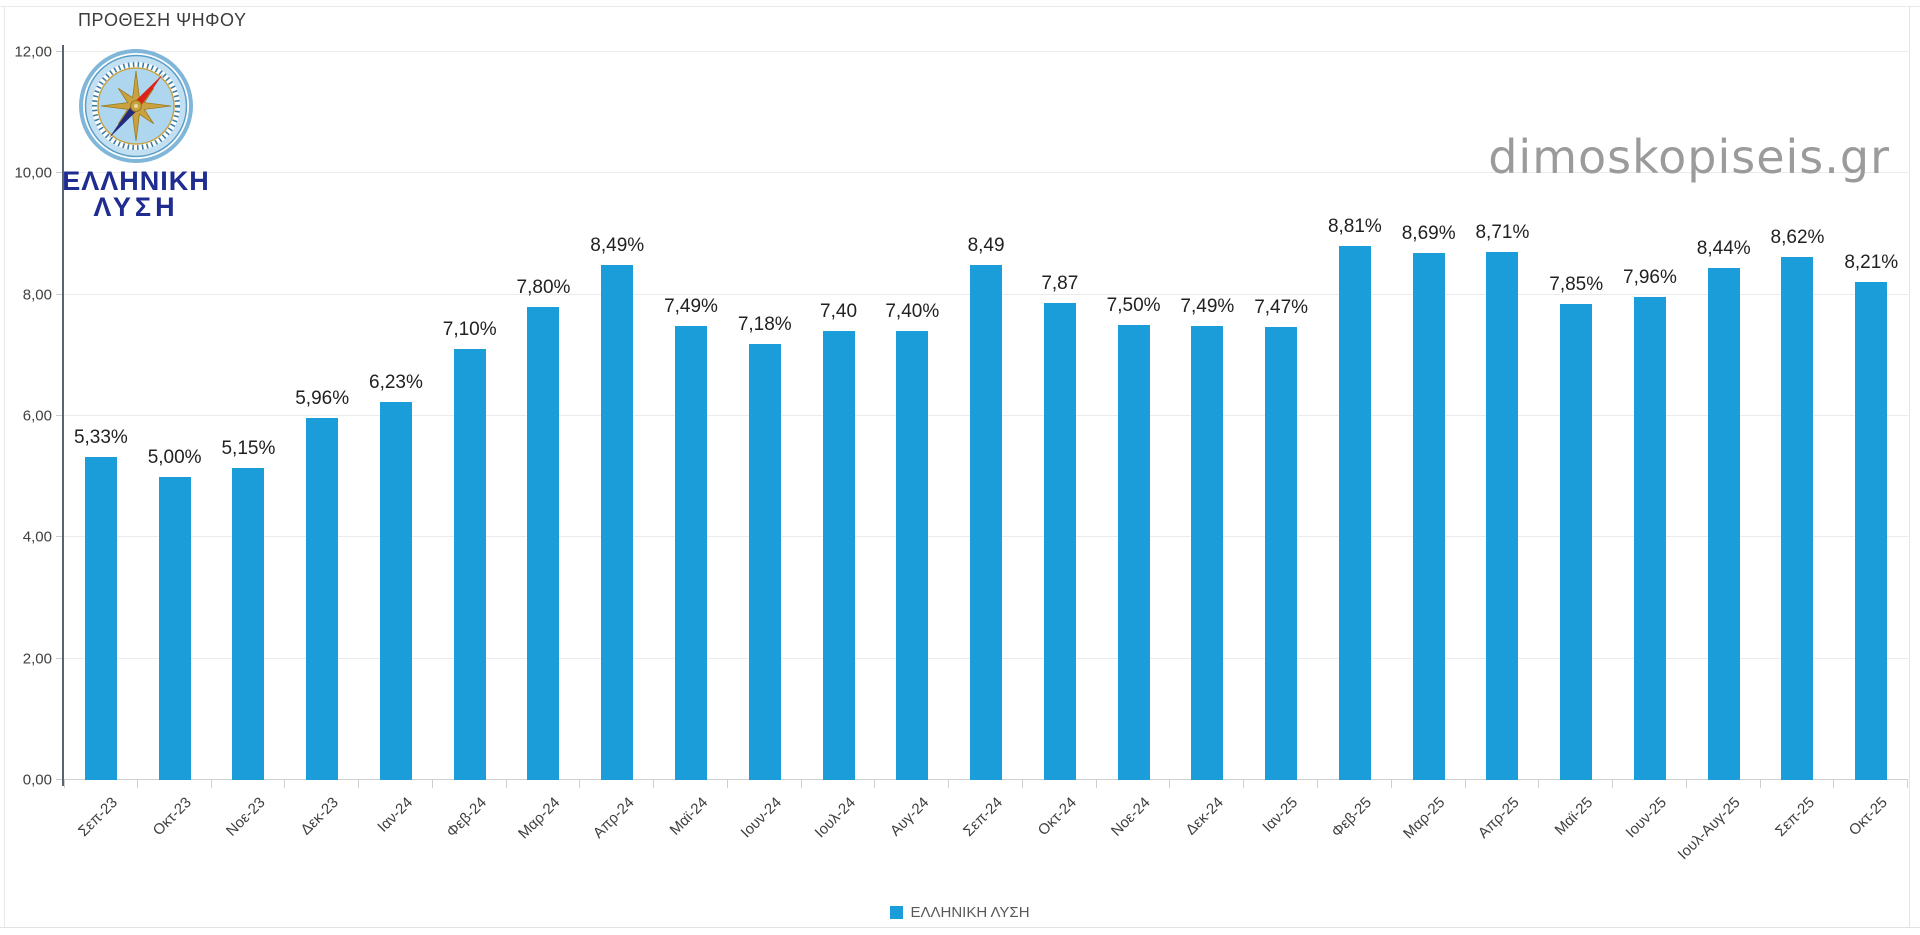 The width and height of the screenshot is (1920, 935). Describe the element at coordinates (322, 399) in the screenshot. I see `data-label: 5,96%` at that location.